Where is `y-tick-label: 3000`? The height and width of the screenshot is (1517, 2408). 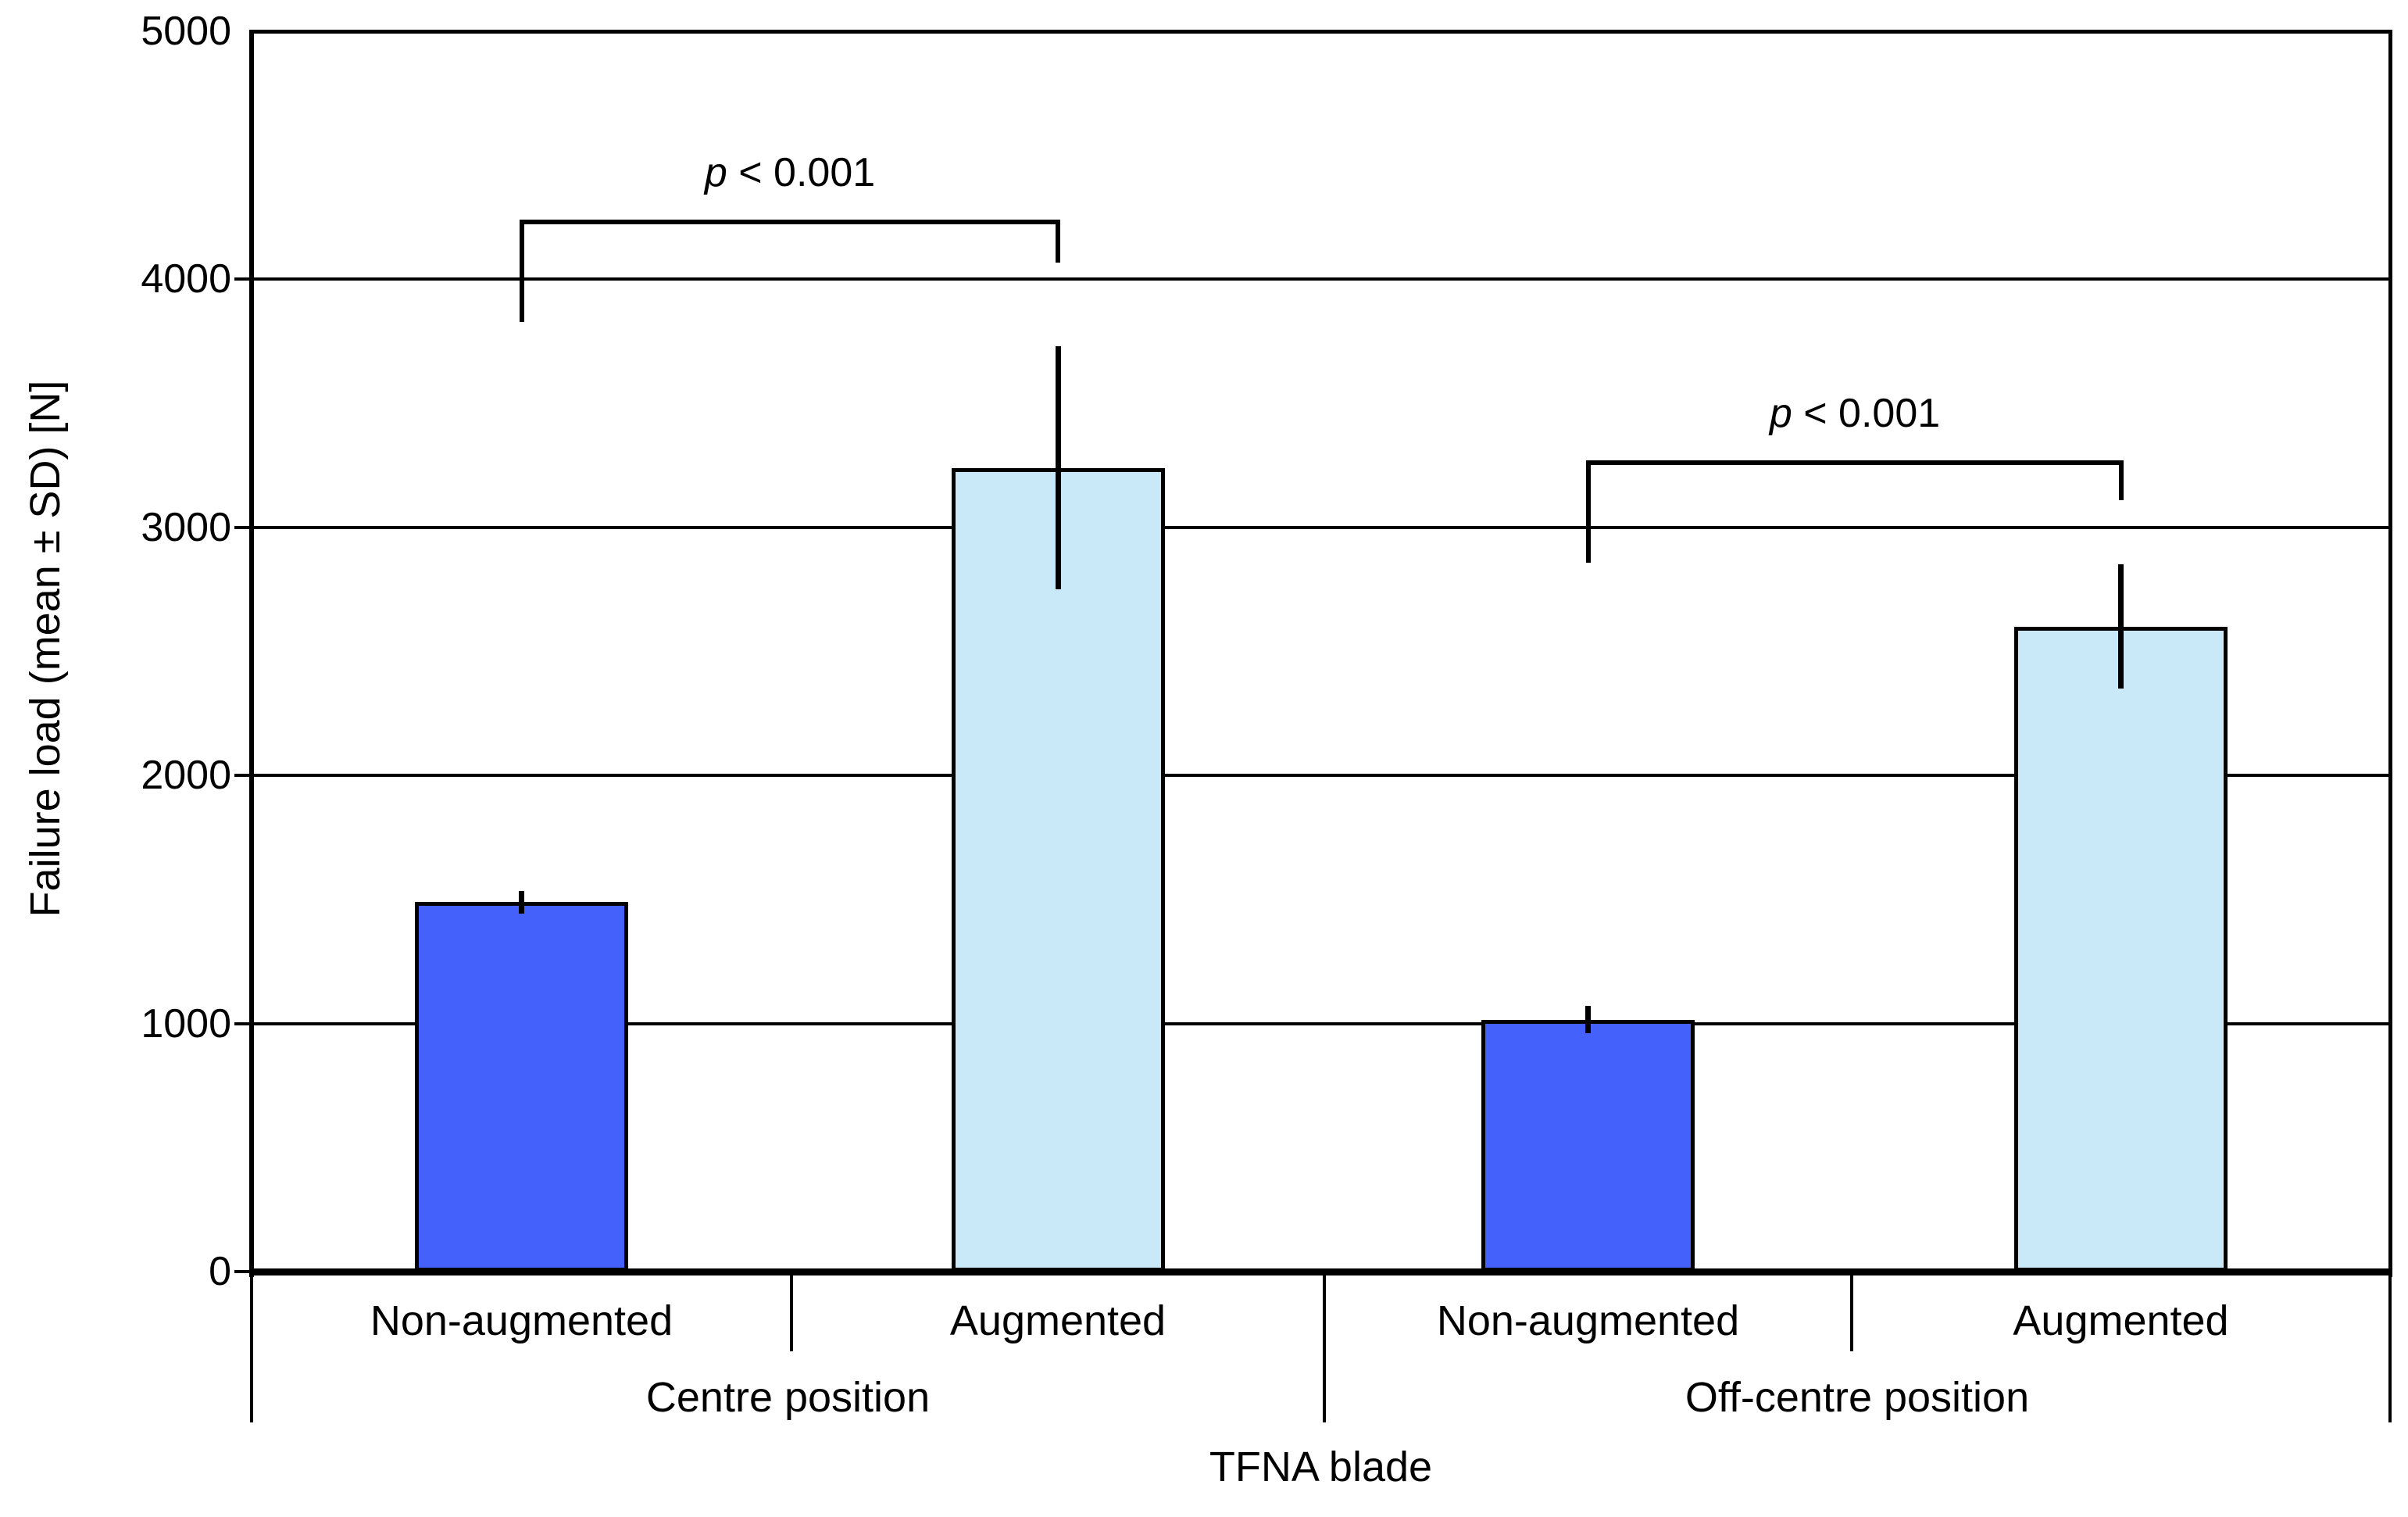
y-tick-label: 3000 is located at coordinates (186, 527).